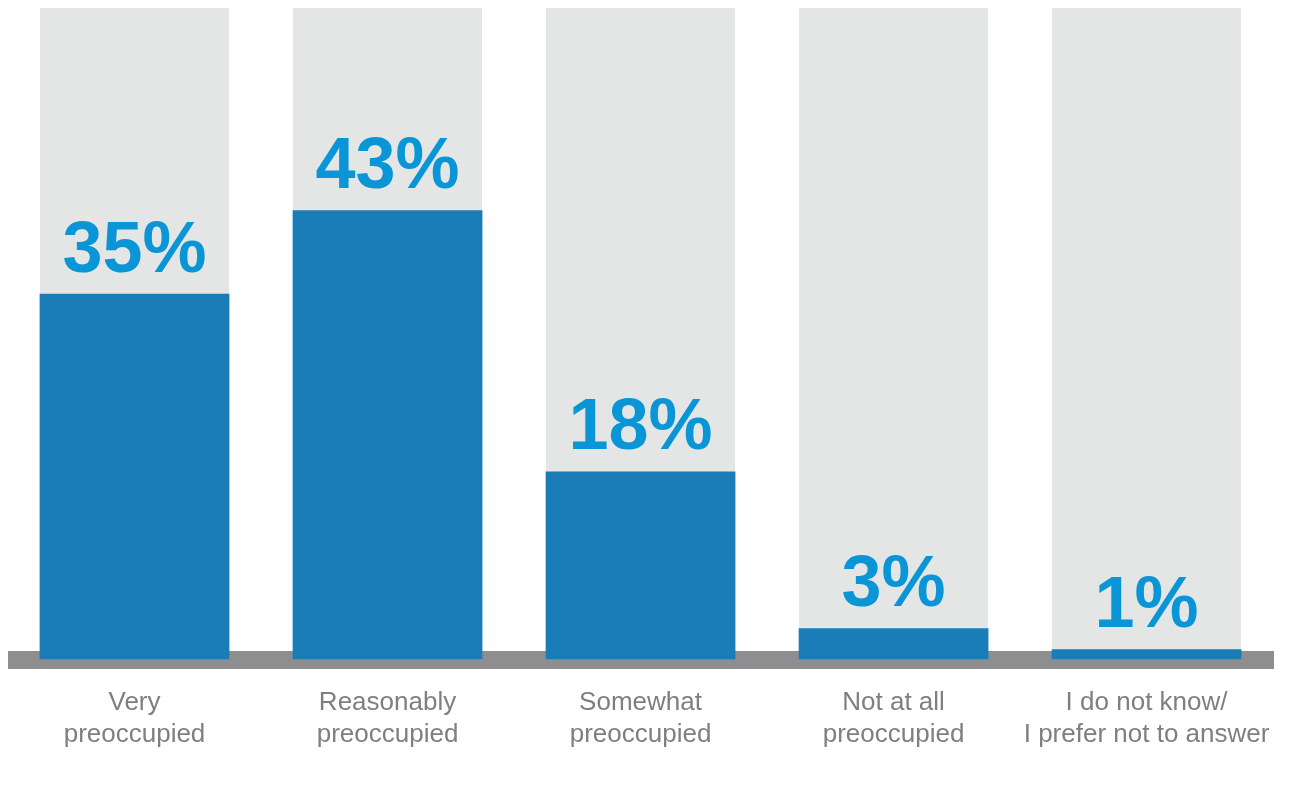 This screenshot has width=1308, height=786. I want to click on data-label: 3%, so click(893, 581).